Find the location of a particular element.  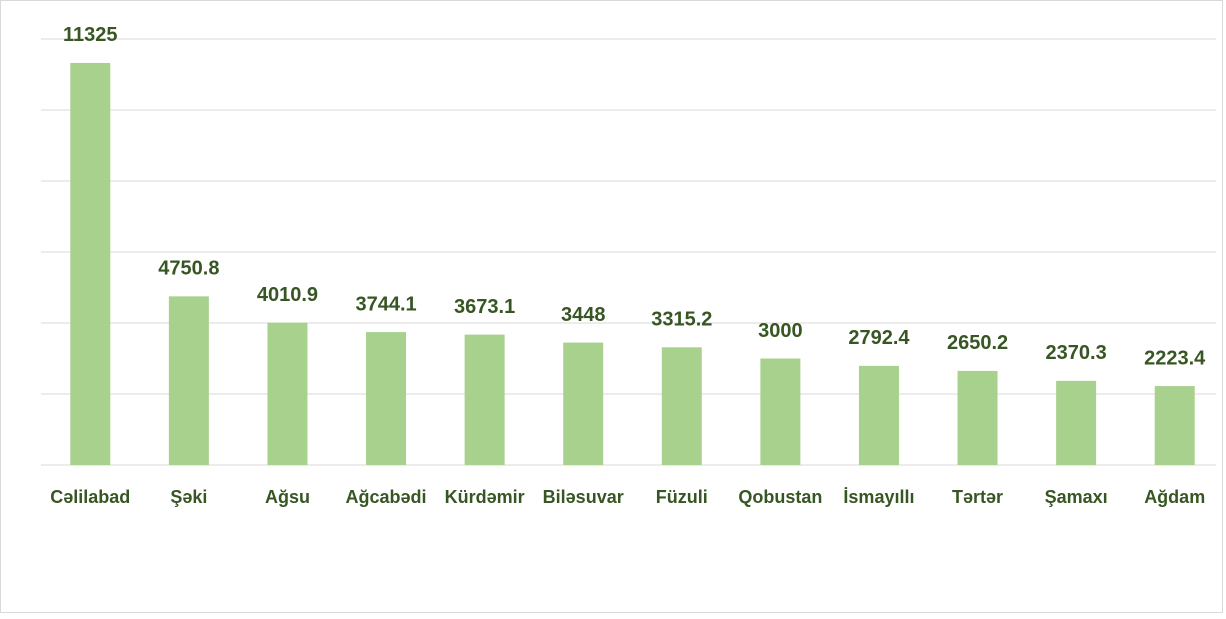

data-label: 2223.4 is located at coordinates (1175, 358).